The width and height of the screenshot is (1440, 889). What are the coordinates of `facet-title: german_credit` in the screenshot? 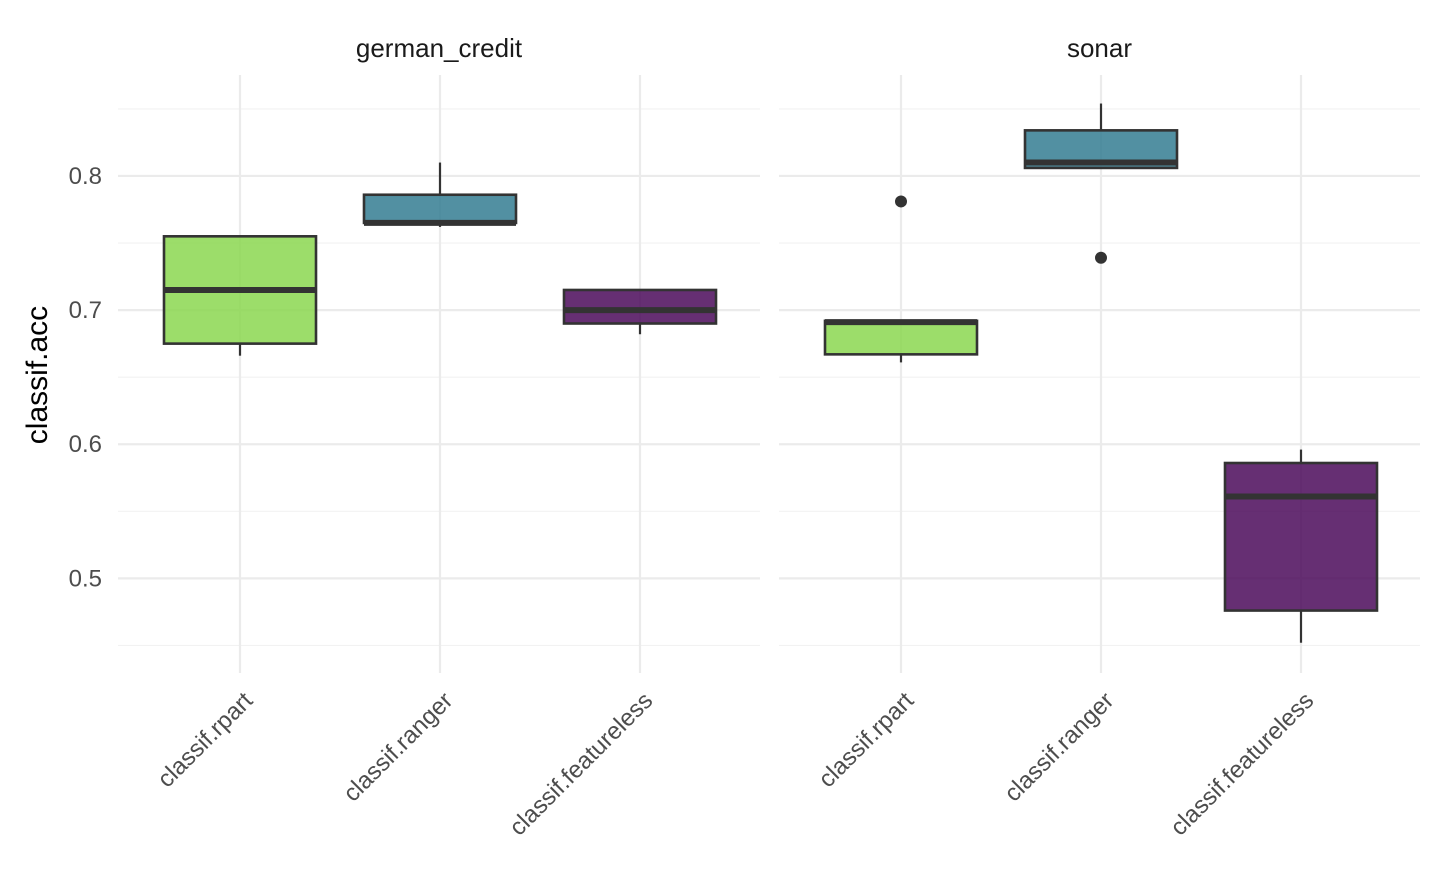 It's located at (439, 48).